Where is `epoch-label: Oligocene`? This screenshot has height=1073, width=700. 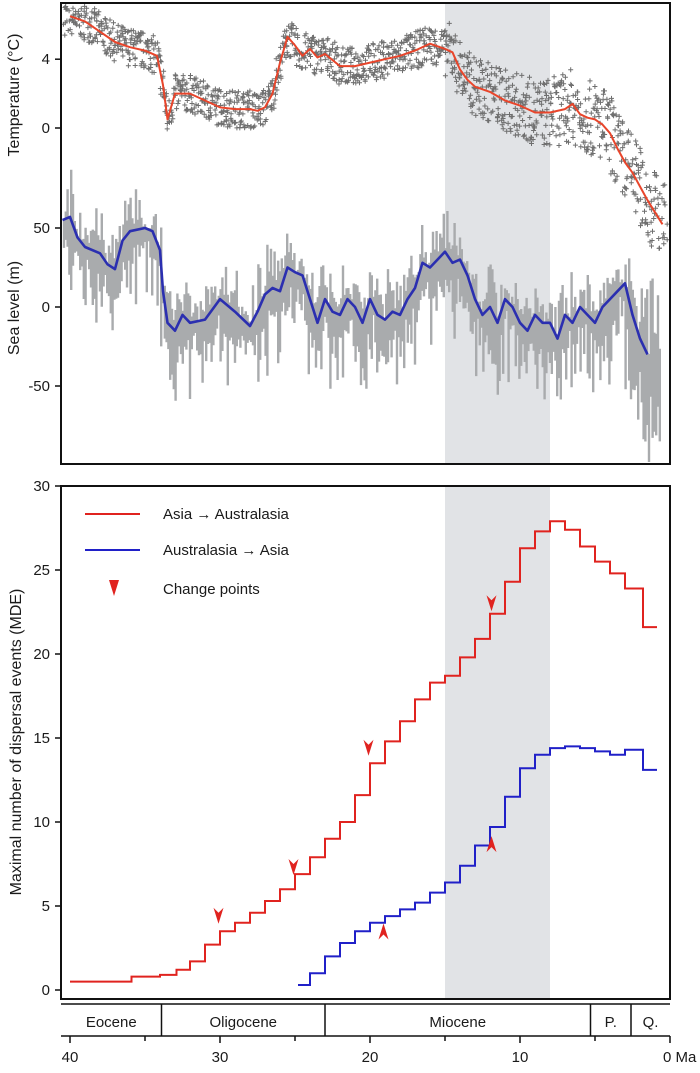 epoch-label: Oligocene is located at coordinates (243, 1022).